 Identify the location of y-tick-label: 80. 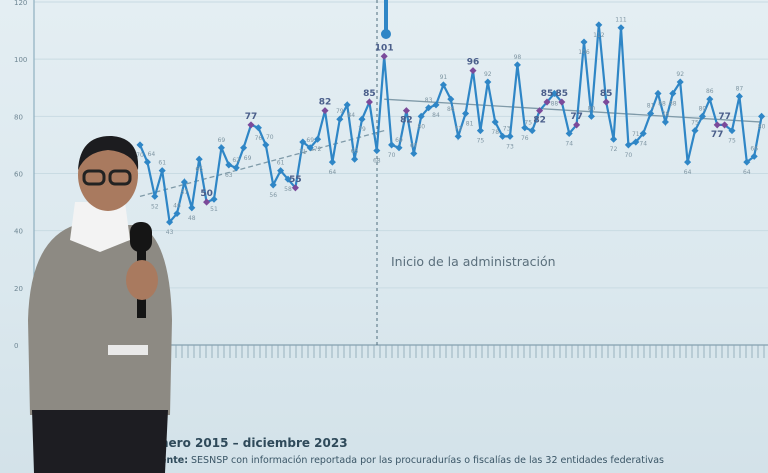
(18, 117).